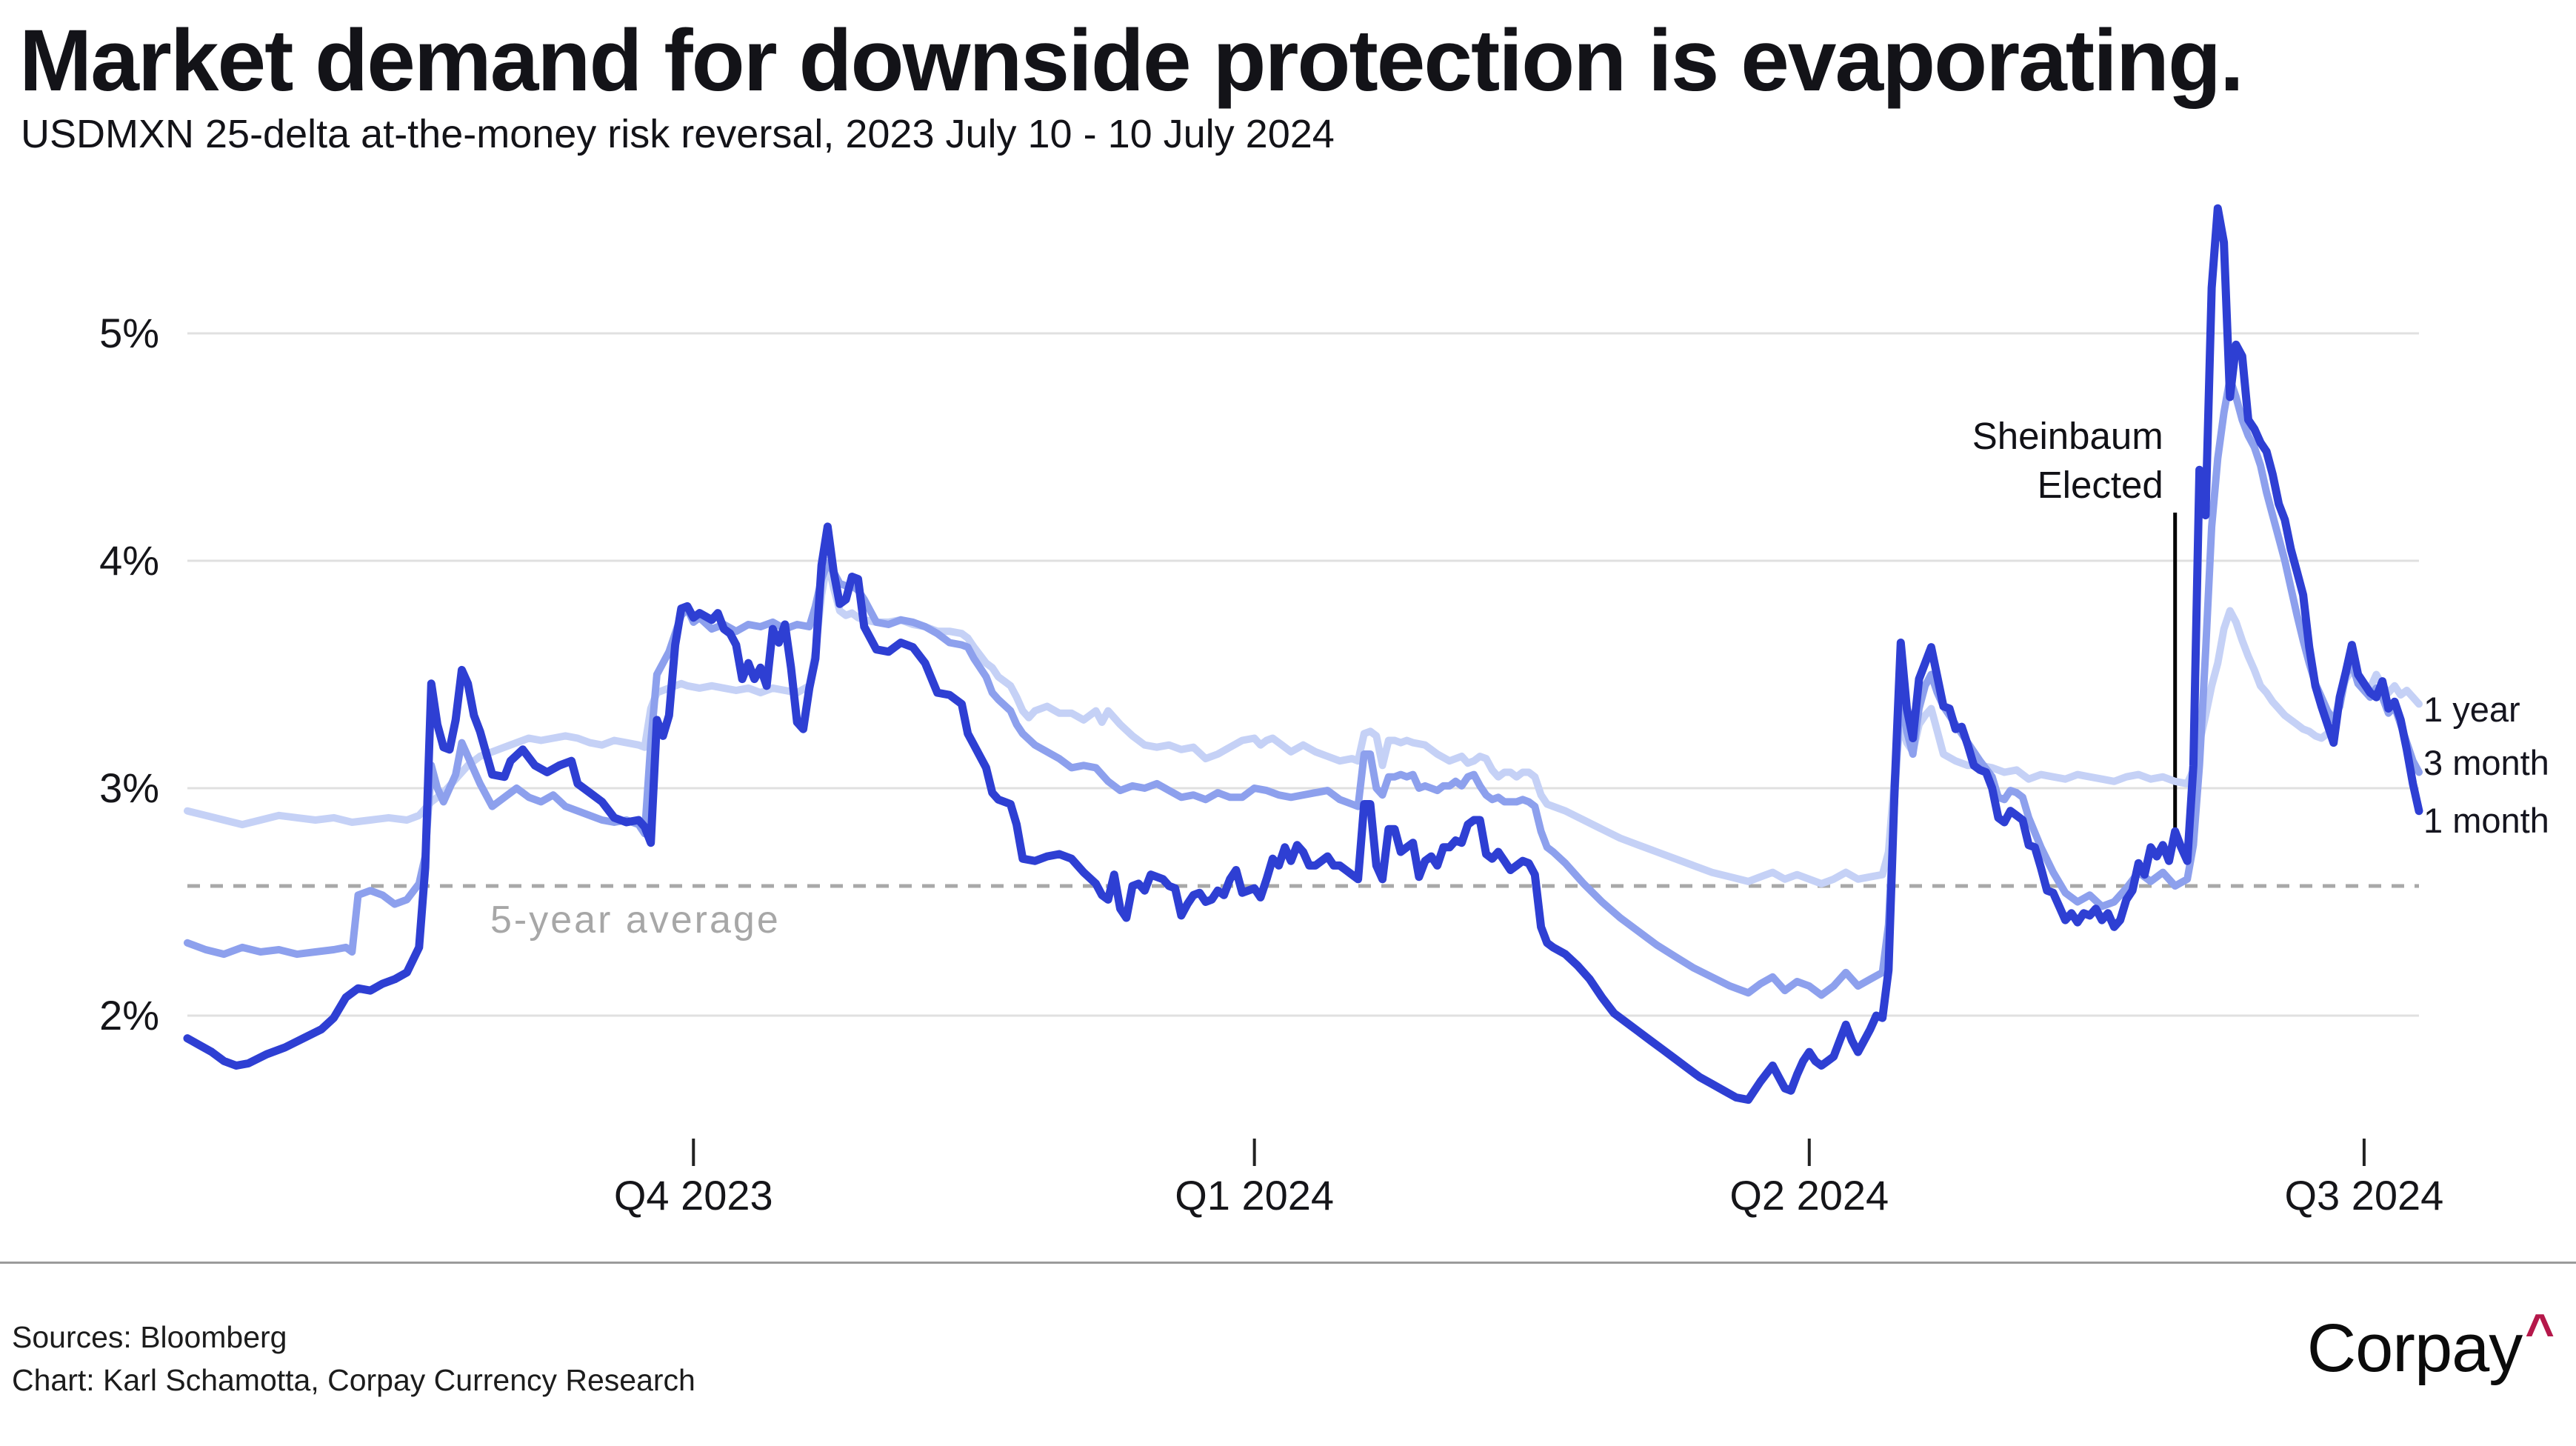  I want to click on y-tick-label-4%: 4%, so click(129, 560).